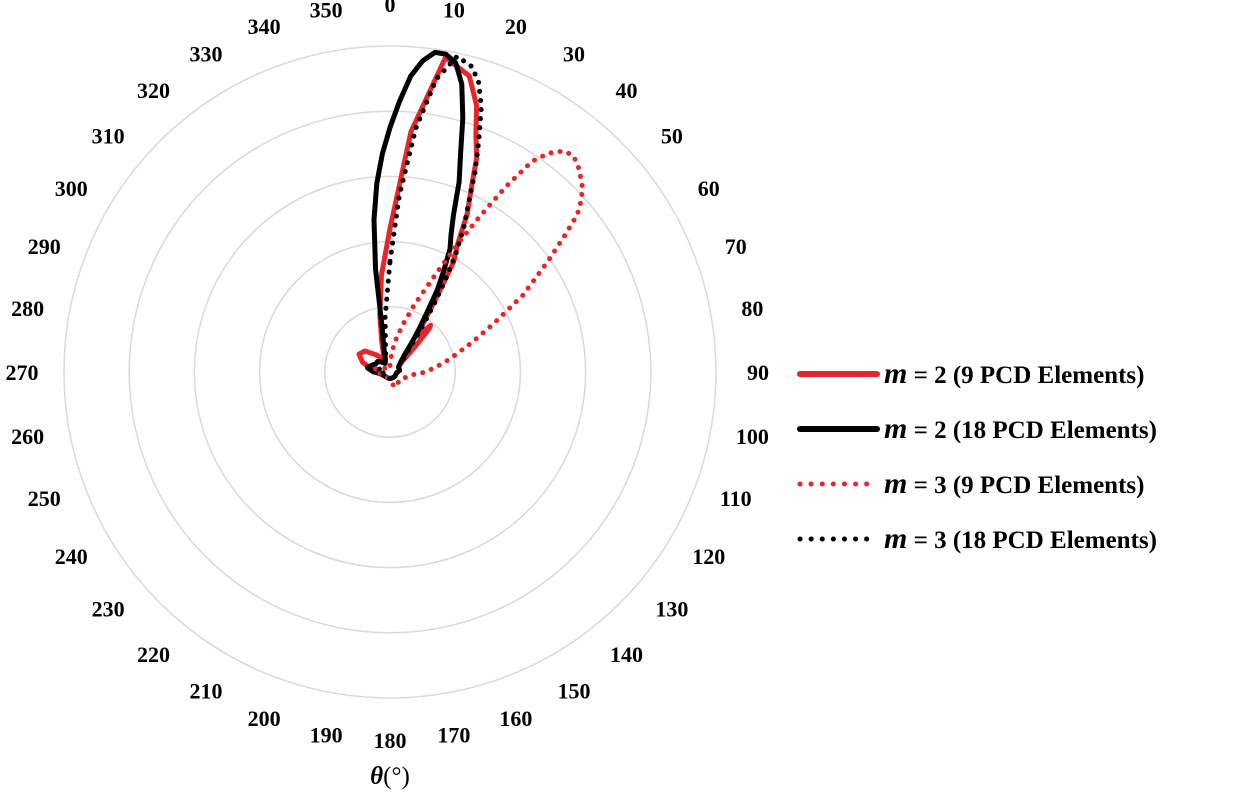  Describe the element at coordinates (376, 776) in the screenshot. I see `axis-title-symbol: θ` at that location.